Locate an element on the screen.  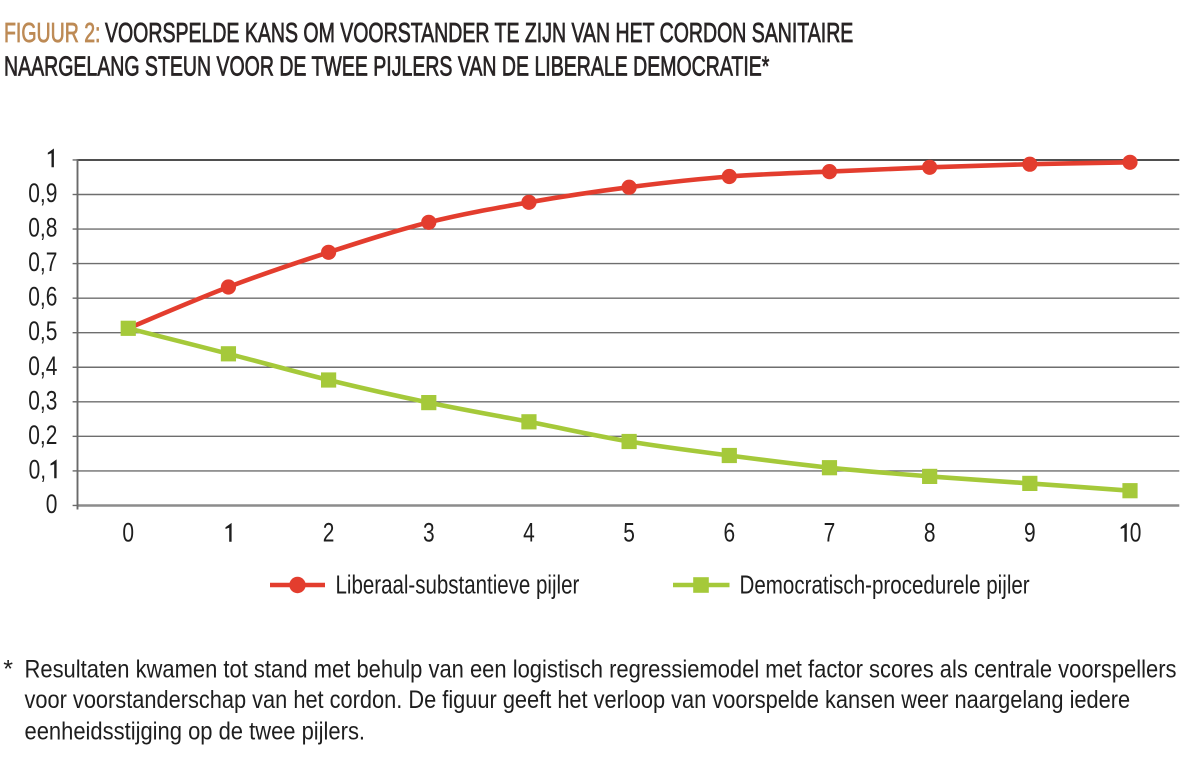
svg-text: 5 is located at coordinates (629, 533).